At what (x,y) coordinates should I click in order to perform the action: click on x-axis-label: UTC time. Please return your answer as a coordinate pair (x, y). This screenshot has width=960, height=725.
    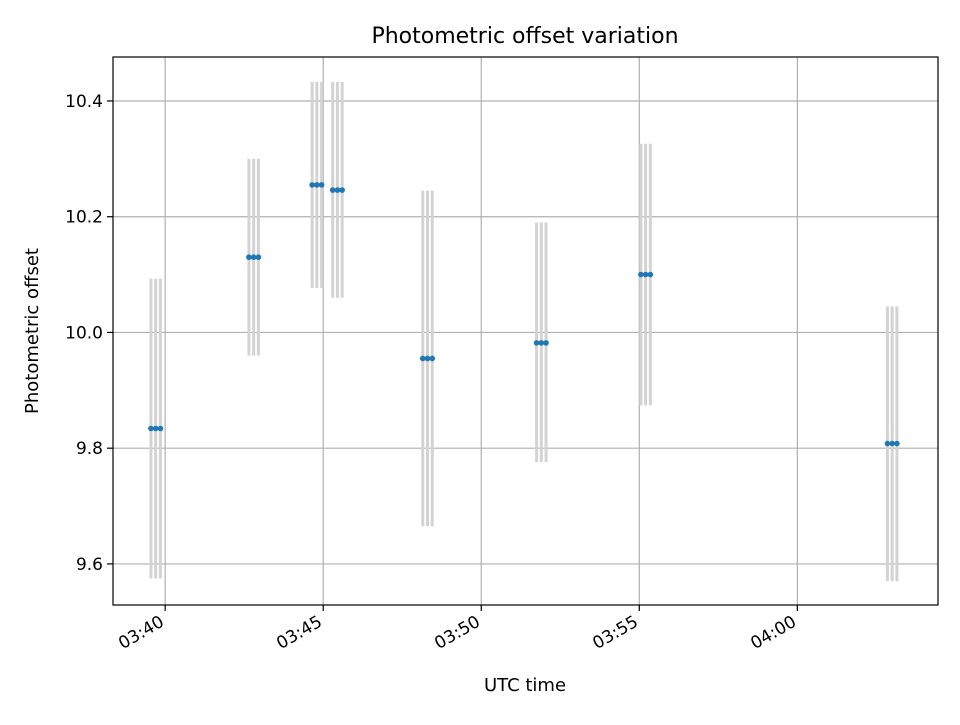
    Looking at the image, I should click on (525, 685).